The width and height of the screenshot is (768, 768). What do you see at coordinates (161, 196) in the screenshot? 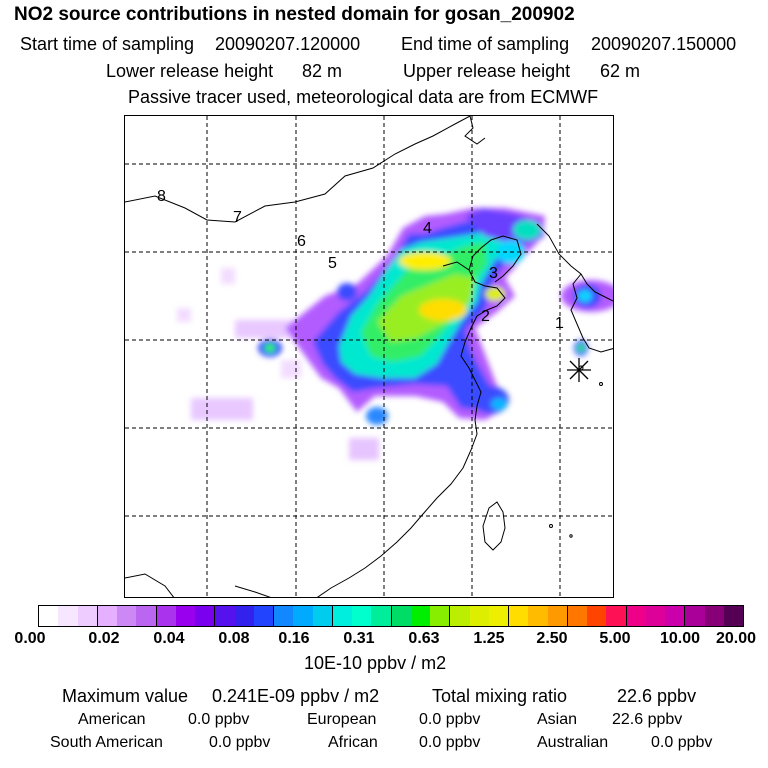
I see `region-marker-8: 8` at bounding box center [161, 196].